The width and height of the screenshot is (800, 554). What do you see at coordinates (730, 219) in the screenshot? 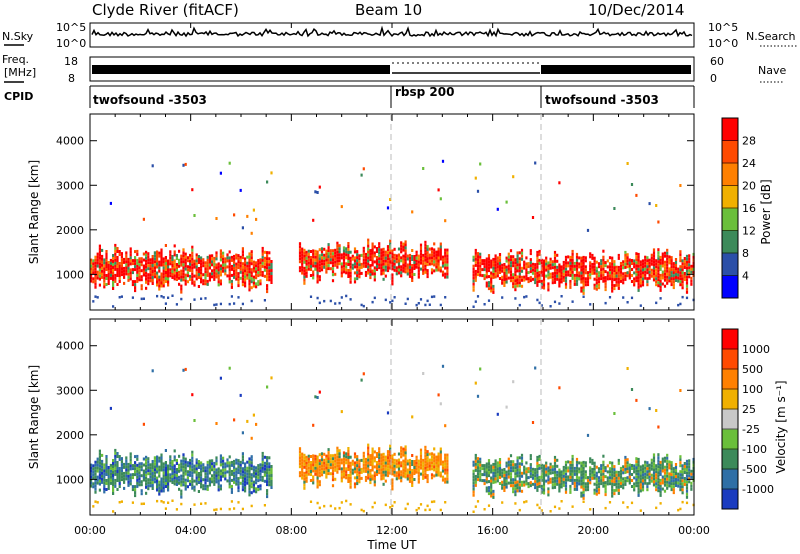
I see `colorbar-segment` at bounding box center [730, 219].